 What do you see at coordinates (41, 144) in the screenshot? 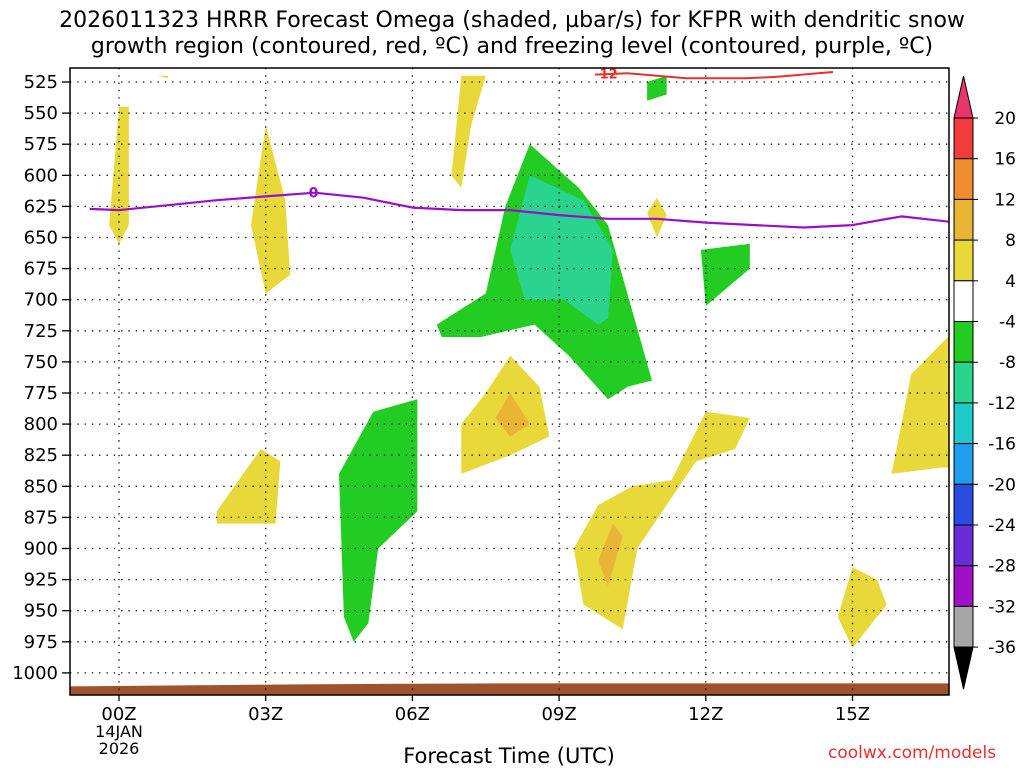
I see `y-tick-label-575: 575` at bounding box center [41, 144].